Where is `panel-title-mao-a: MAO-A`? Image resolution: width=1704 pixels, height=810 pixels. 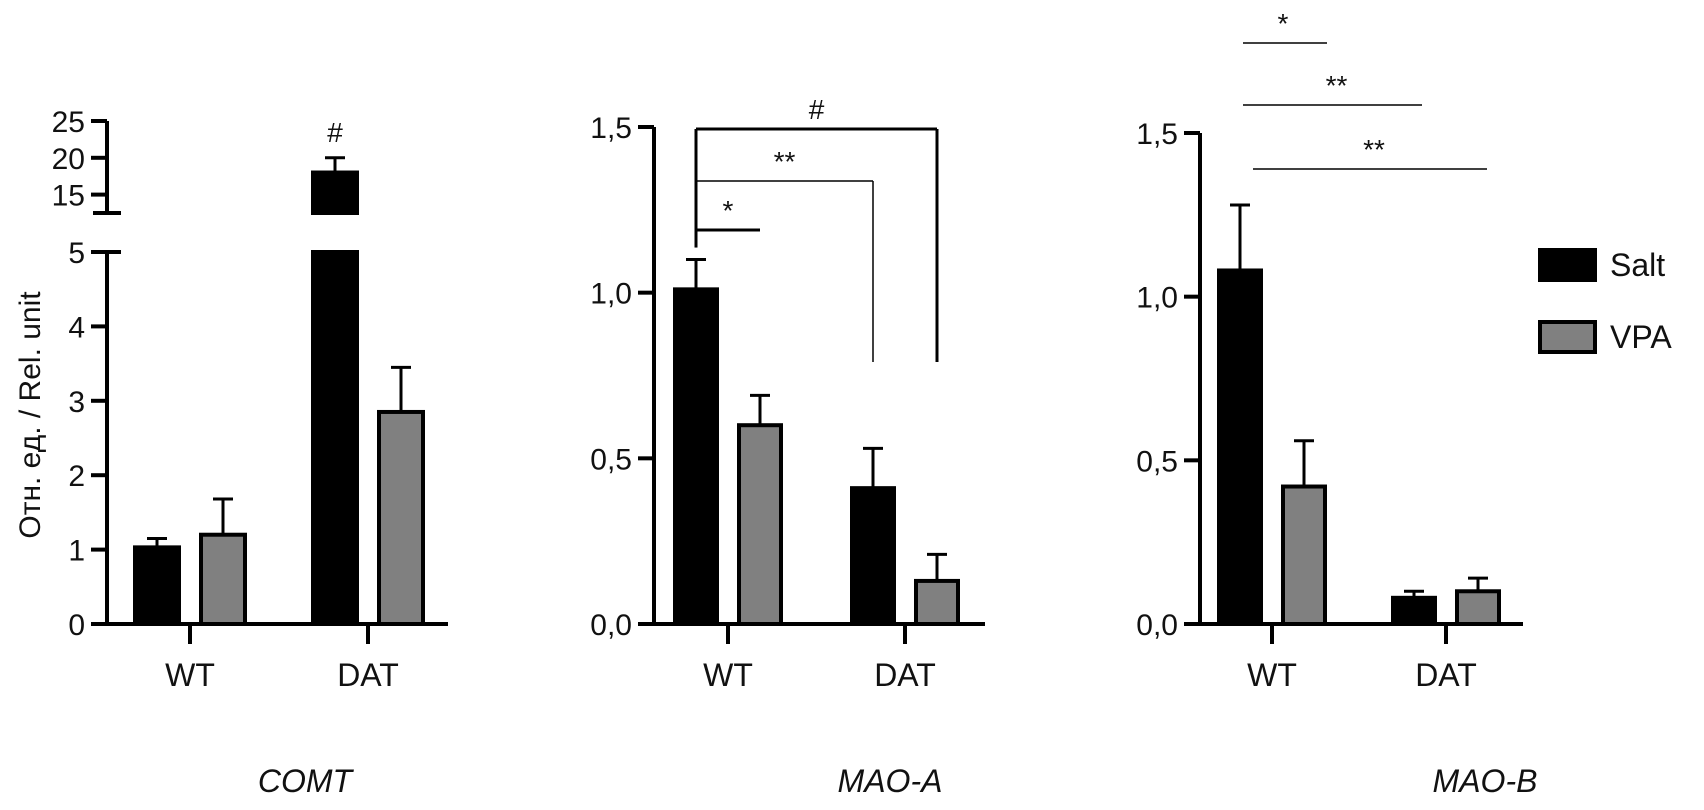
panel-title-mao-a: MAO-A is located at coordinates (890, 781).